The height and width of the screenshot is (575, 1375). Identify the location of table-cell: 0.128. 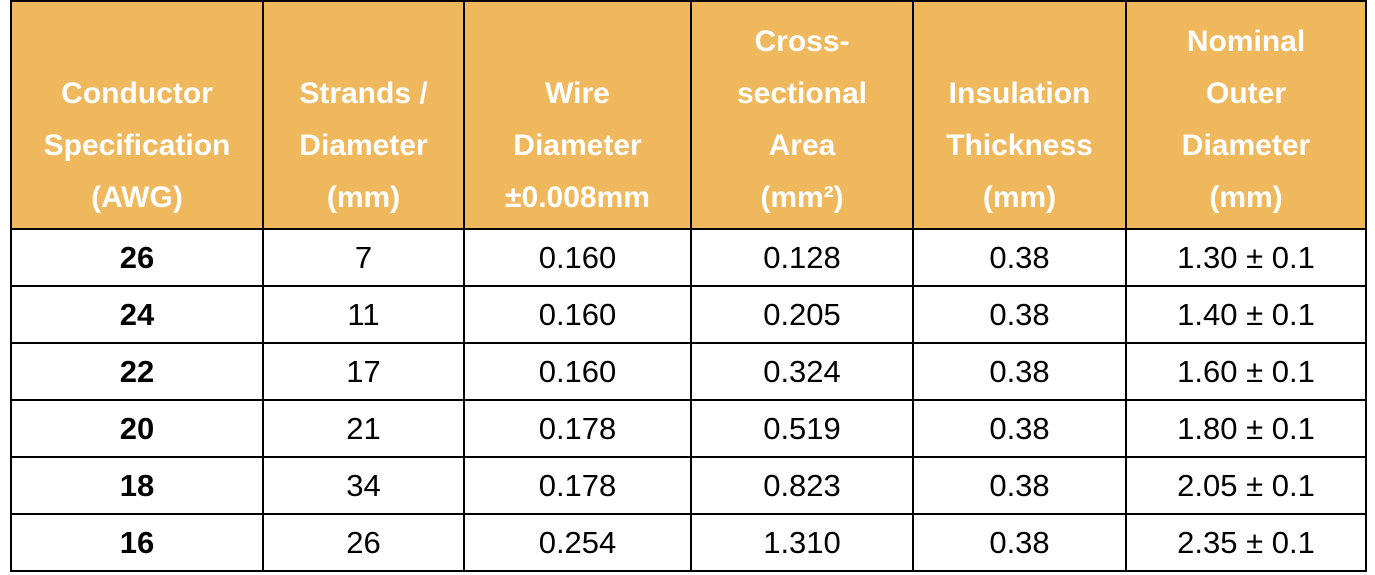
(802, 257).